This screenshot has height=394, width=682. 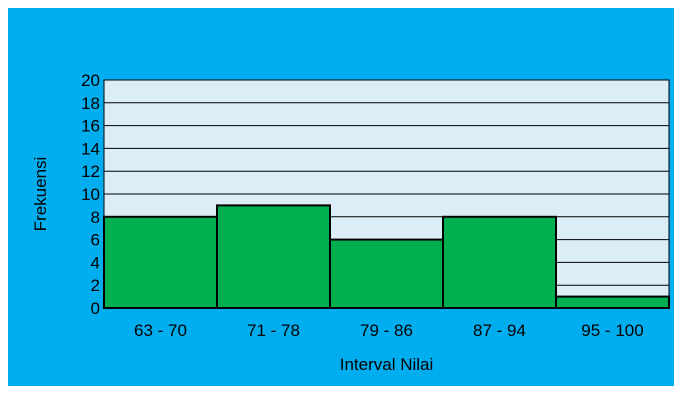 What do you see at coordinates (90, 126) in the screenshot?
I see `y-tick-label: 16` at bounding box center [90, 126].